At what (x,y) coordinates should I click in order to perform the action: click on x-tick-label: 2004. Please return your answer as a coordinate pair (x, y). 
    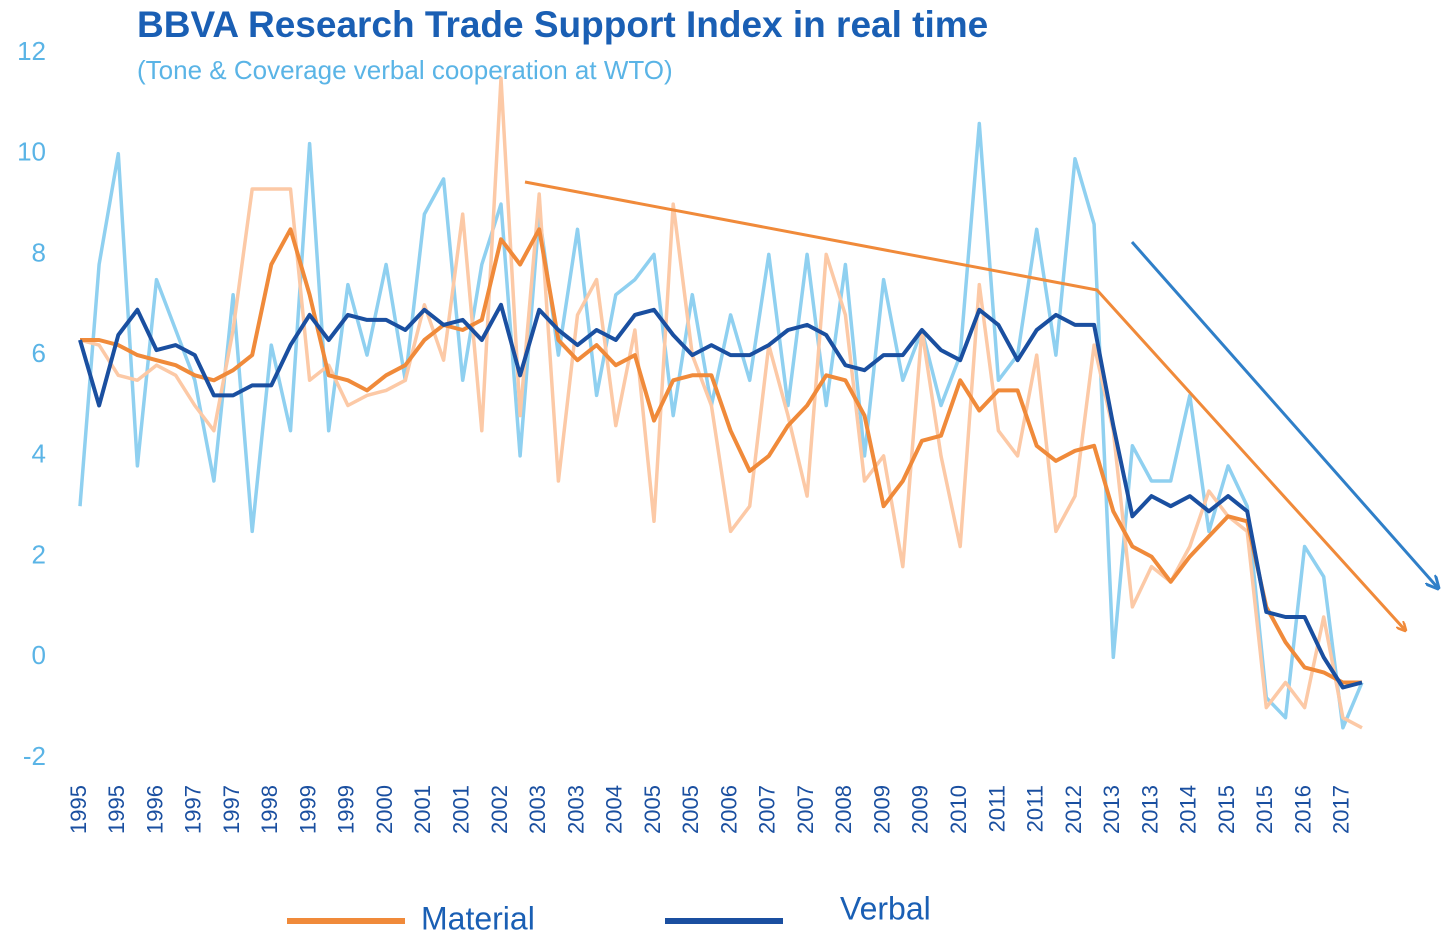
    Looking at the image, I should click on (614, 809).